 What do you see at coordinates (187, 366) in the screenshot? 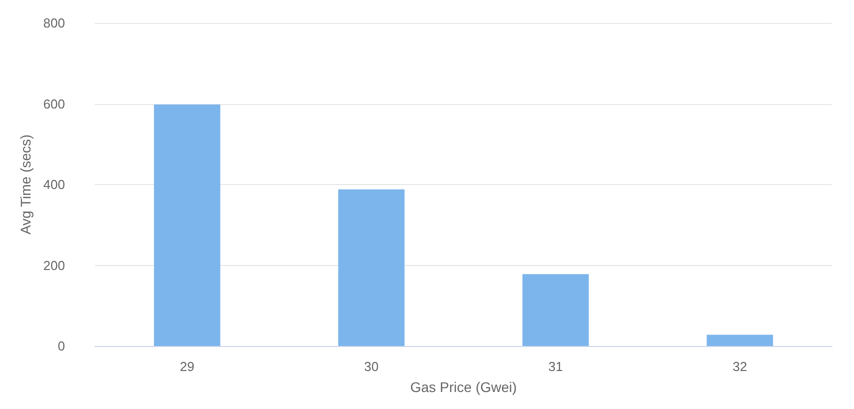
I see `x-tick-label: 29` at bounding box center [187, 366].